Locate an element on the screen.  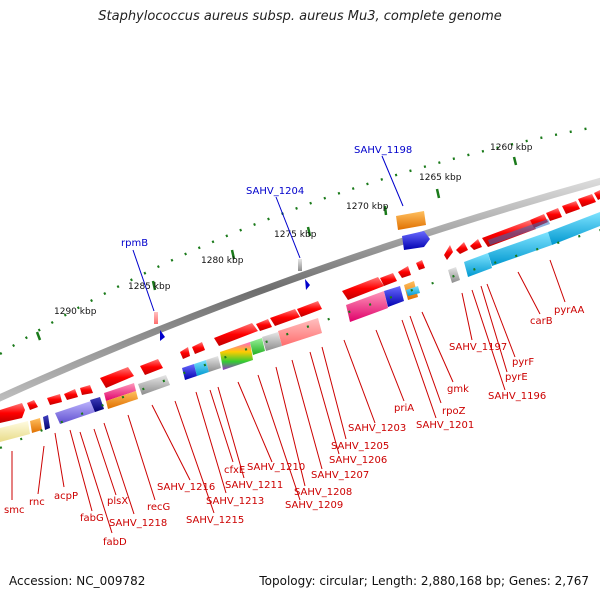
gene-label-SAHV_1215: SAHV_1215 is located at coordinates (215, 520).